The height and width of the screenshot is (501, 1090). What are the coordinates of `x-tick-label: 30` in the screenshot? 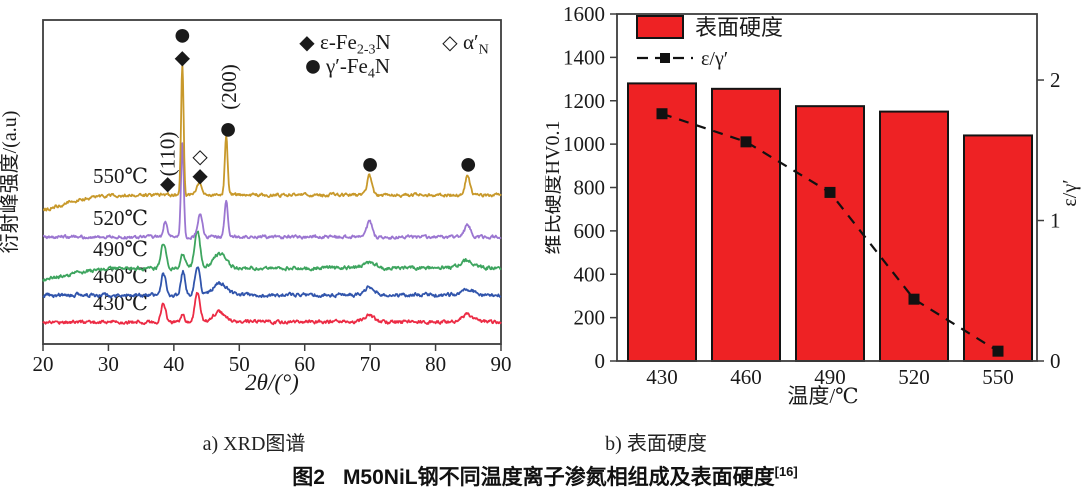 It's located at (108, 364).